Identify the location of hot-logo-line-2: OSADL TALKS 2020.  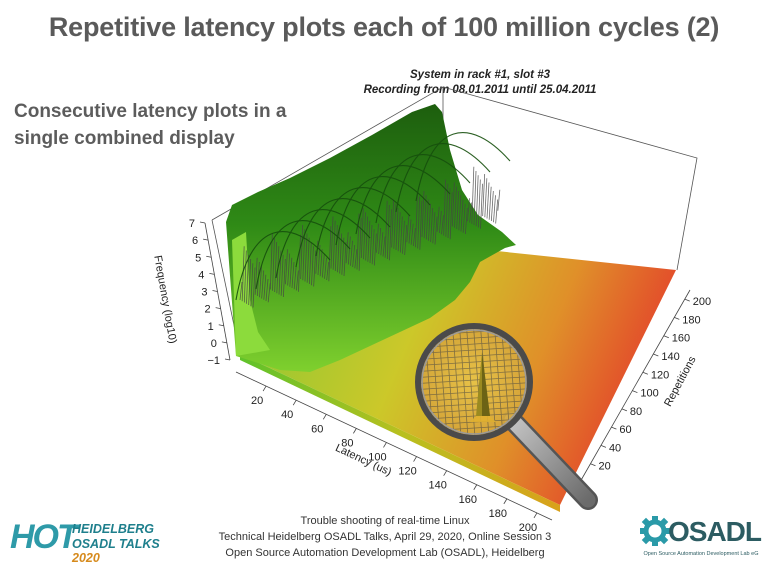
(128, 551).